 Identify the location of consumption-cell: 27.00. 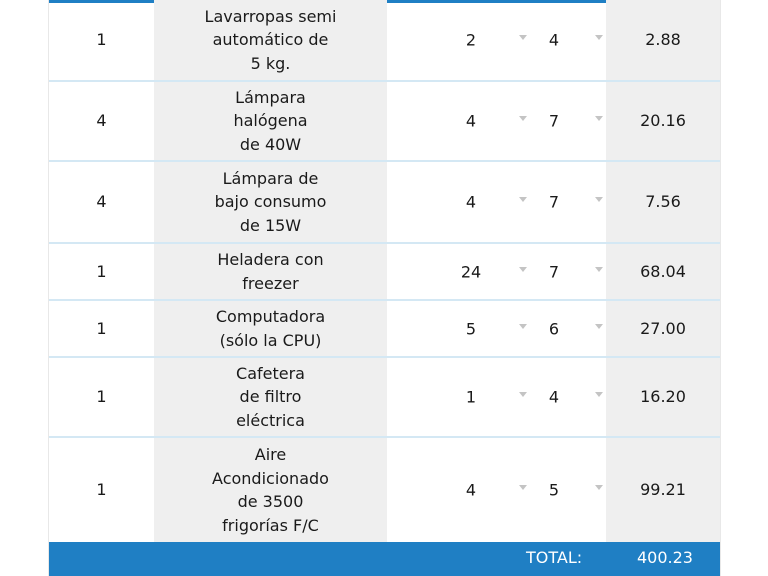
(663, 328).